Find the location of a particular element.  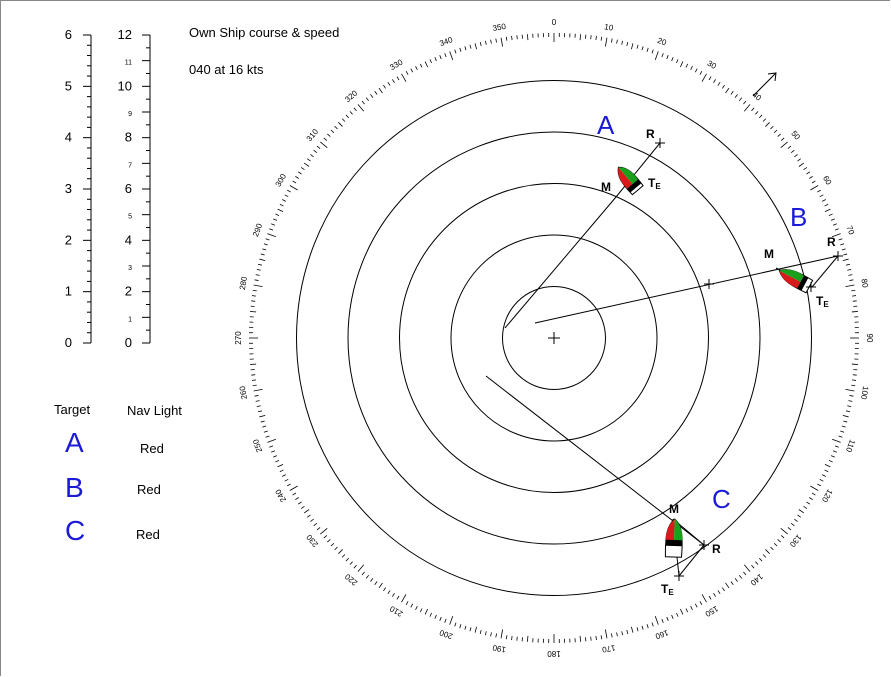

bearing-label-330: 330 is located at coordinates (396, 64).